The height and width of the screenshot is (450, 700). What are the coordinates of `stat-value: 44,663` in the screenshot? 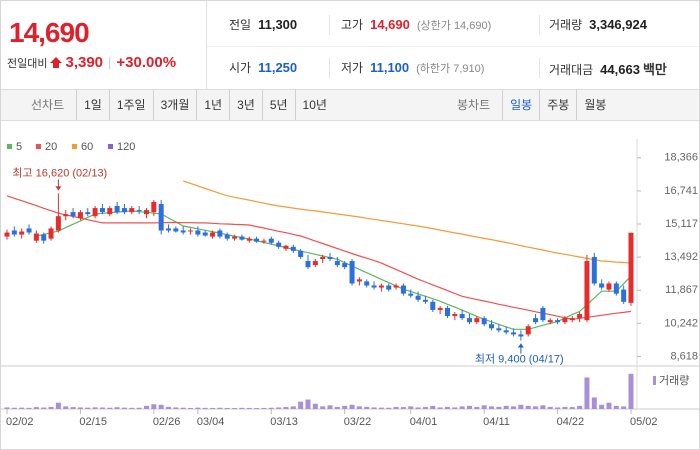 It's located at (620, 69).